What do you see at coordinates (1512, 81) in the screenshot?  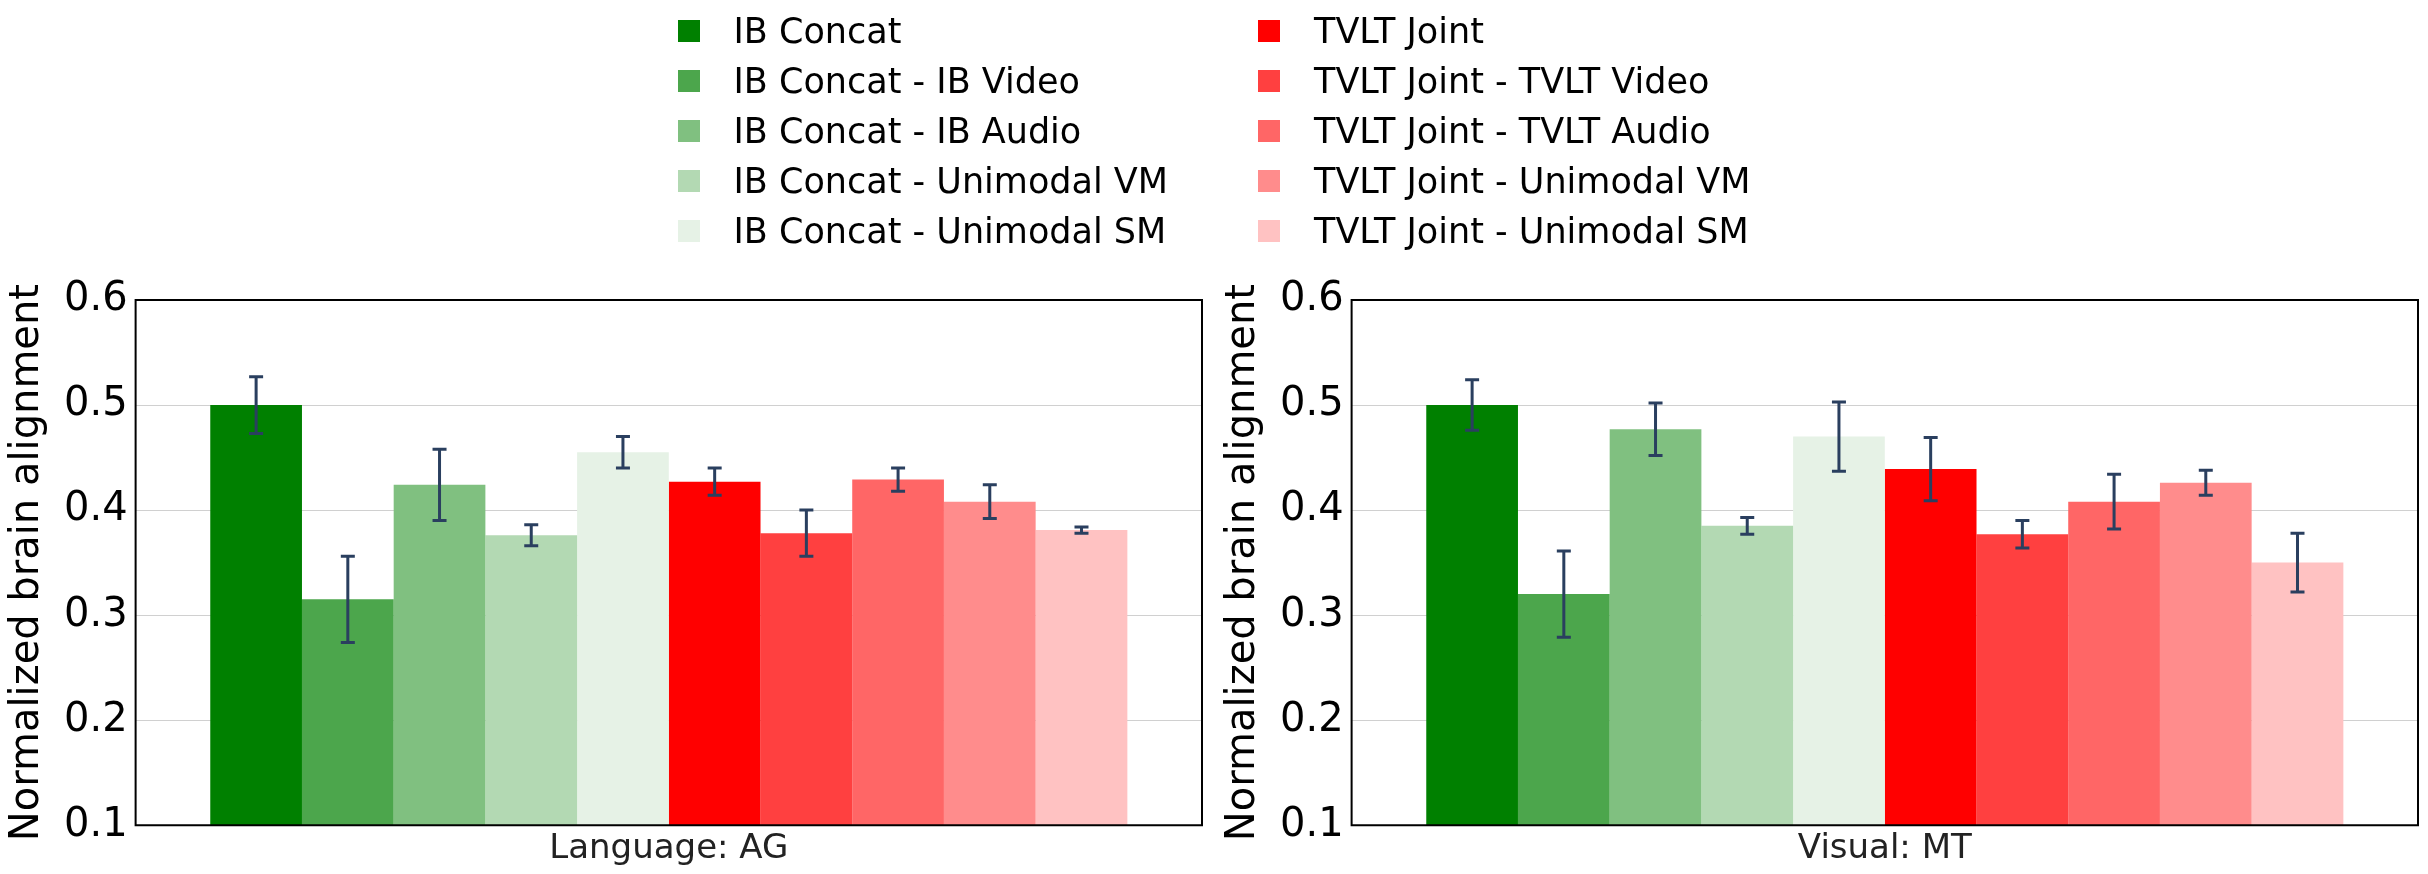 I see `legend-label: TVLT Joint - TVLT Video` at bounding box center [1512, 81].